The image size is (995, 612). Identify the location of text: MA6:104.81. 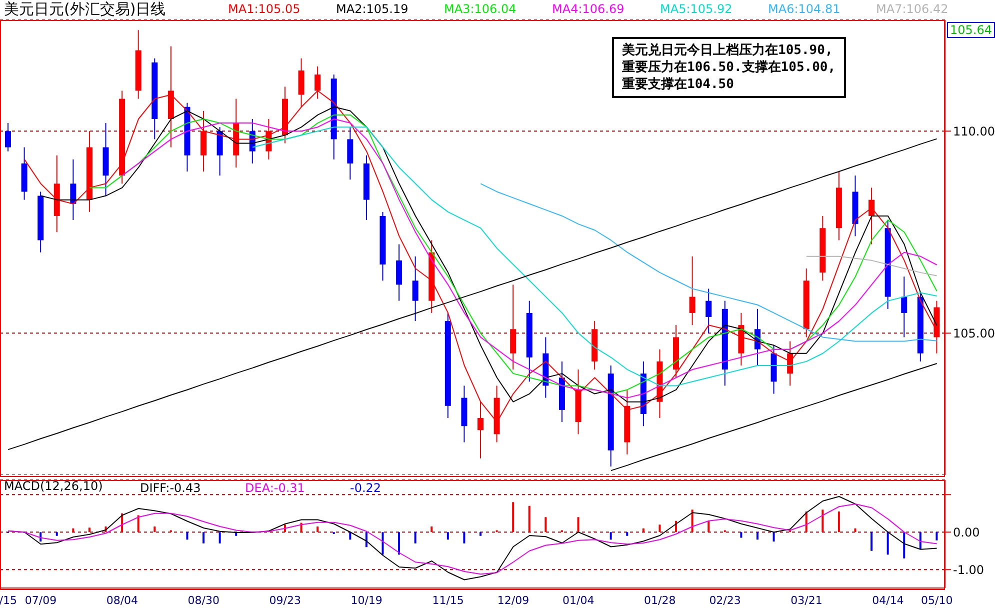
(804, 9).